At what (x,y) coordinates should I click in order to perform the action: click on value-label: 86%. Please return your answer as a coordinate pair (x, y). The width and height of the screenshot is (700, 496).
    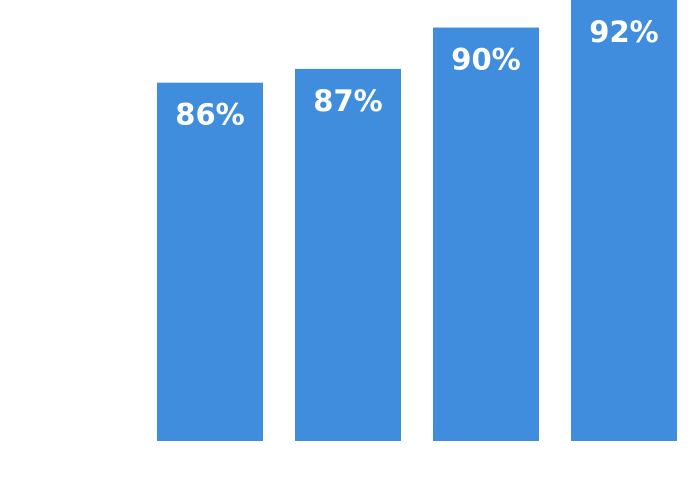
    Looking at the image, I should click on (209, 115).